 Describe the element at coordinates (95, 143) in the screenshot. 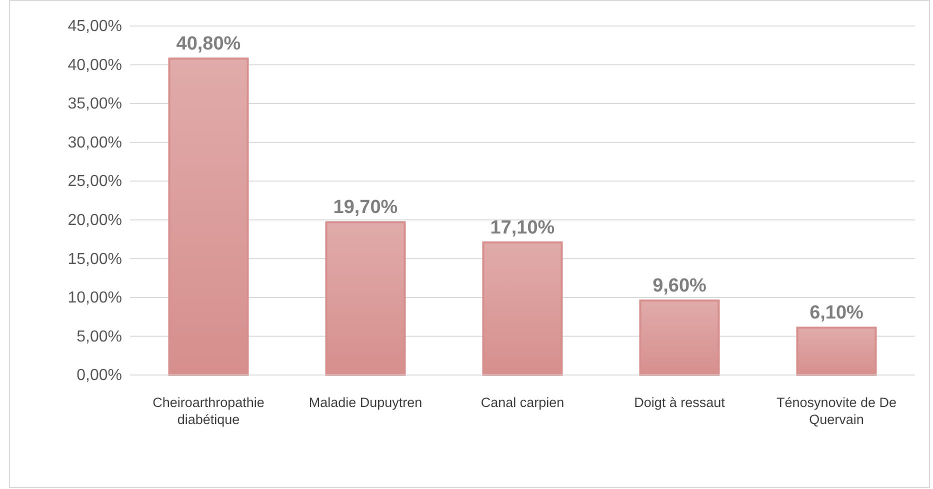

I see `y-tick-label: 30,00%` at that location.